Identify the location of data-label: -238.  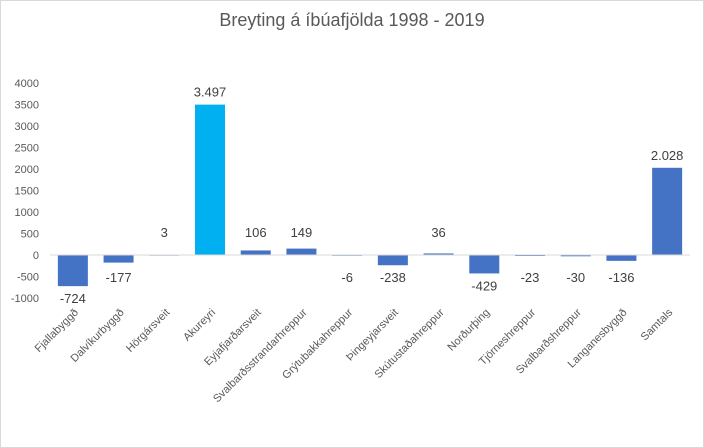
(393, 277).